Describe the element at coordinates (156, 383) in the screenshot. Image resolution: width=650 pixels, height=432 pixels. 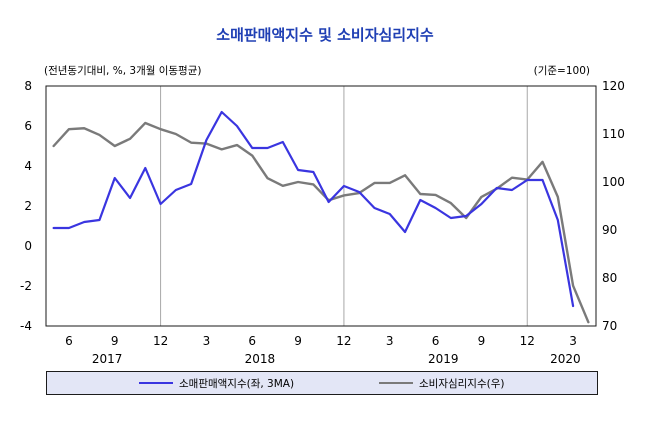
I see `legend-swatch-retail-sales` at that location.